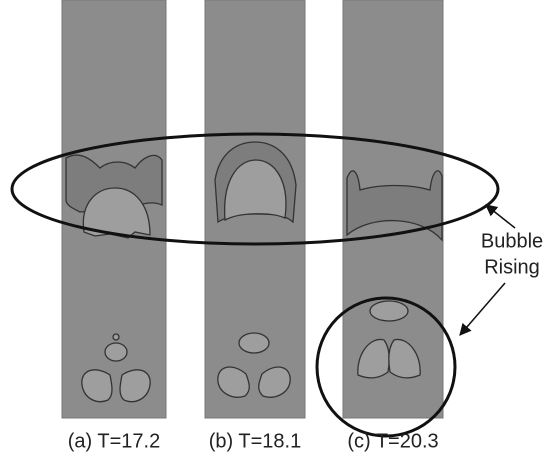  What do you see at coordinates (386, 367) in the screenshot?
I see `highlight-circle` at bounding box center [386, 367].